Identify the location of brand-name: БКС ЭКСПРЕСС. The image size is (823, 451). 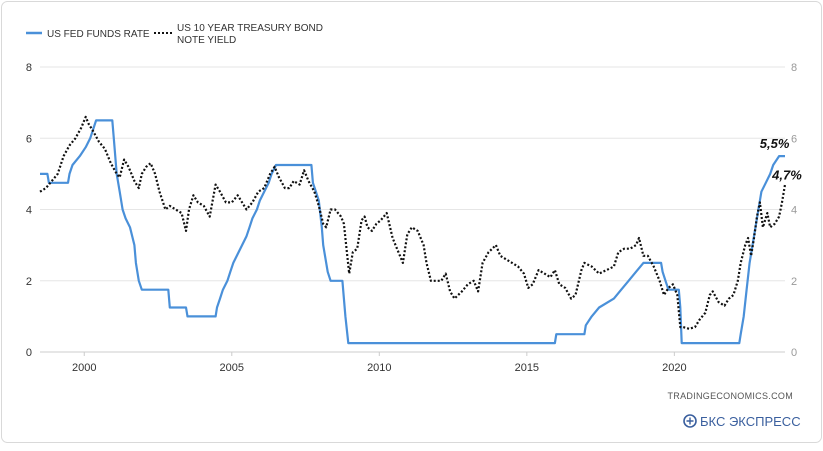
(750, 421).